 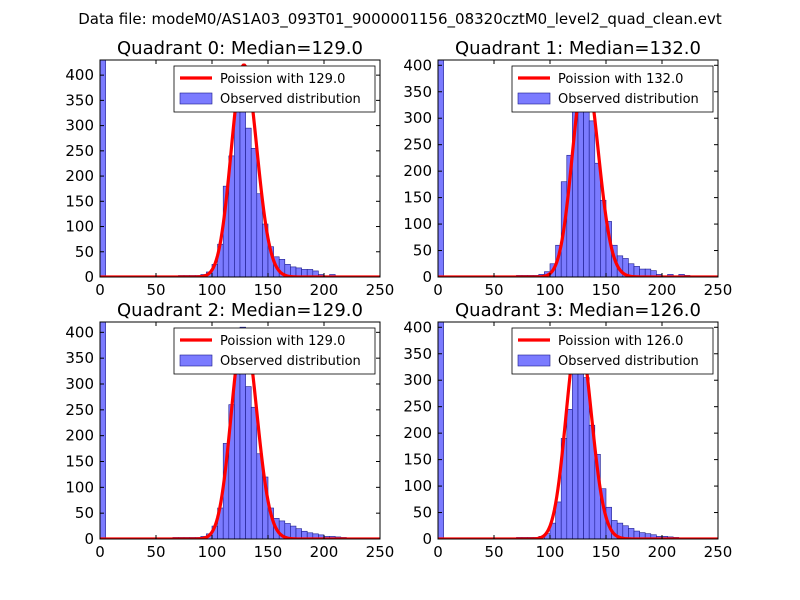 I want to click on panel-title: Quadrant 2: Median=129.0, so click(x=240, y=310).